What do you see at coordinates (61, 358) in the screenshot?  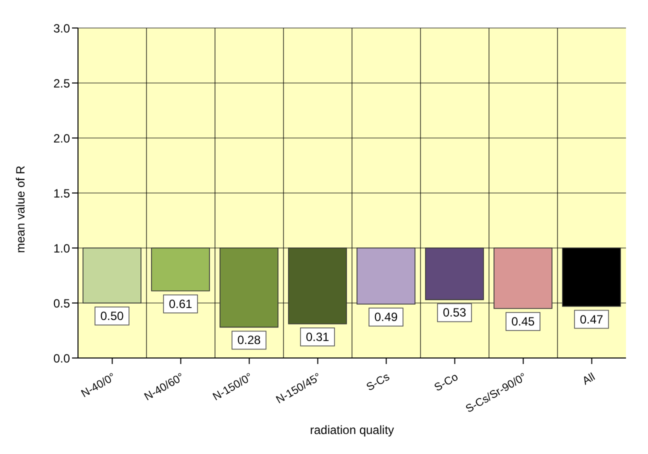 I see `y-tick-label: 0.0` at bounding box center [61, 358].